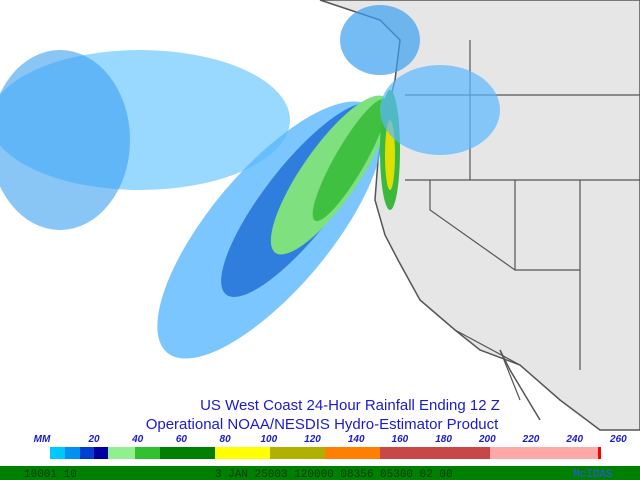 The height and width of the screenshot is (480, 640). I want to click on colorbar-label: 180, so click(443, 439).